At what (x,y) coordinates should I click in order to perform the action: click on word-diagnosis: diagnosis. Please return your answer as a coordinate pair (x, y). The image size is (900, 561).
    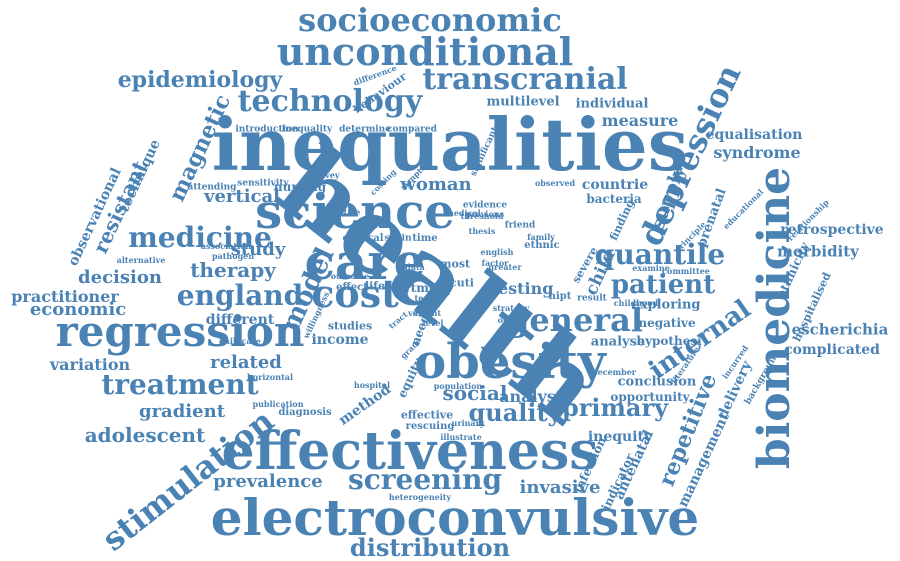
    Looking at the image, I should click on (305, 412).